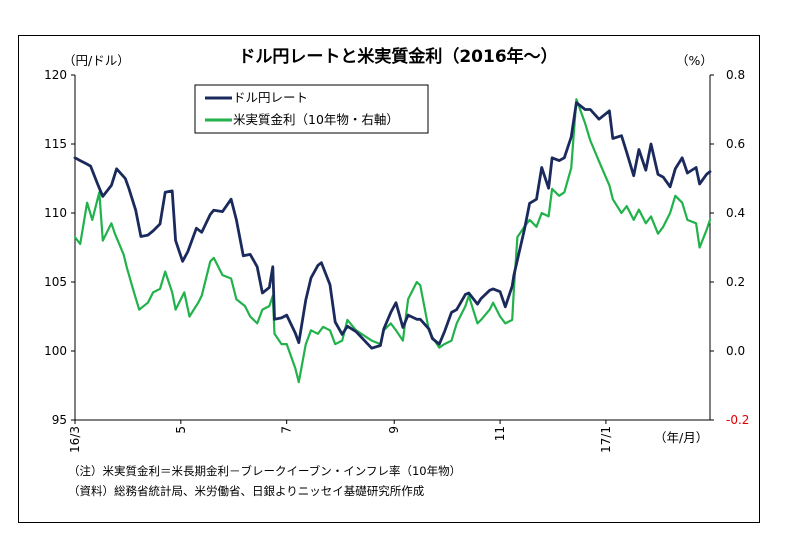 Image resolution: width=786 pixels, height=537 pixels. I want to click on y-left-tick-label: 110, so click(55, 213).